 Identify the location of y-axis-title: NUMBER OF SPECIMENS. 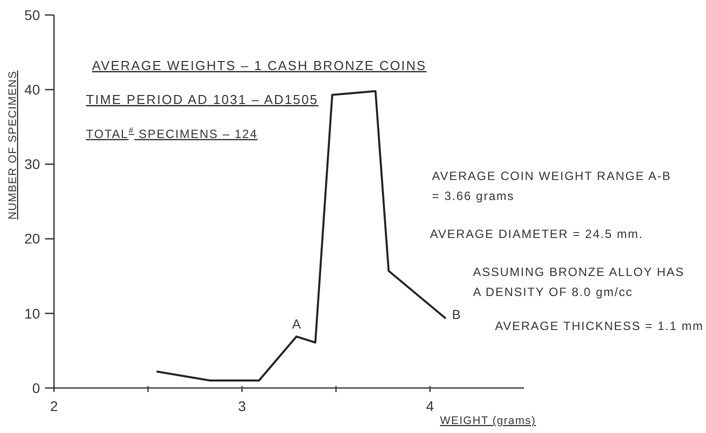
(13, 145).